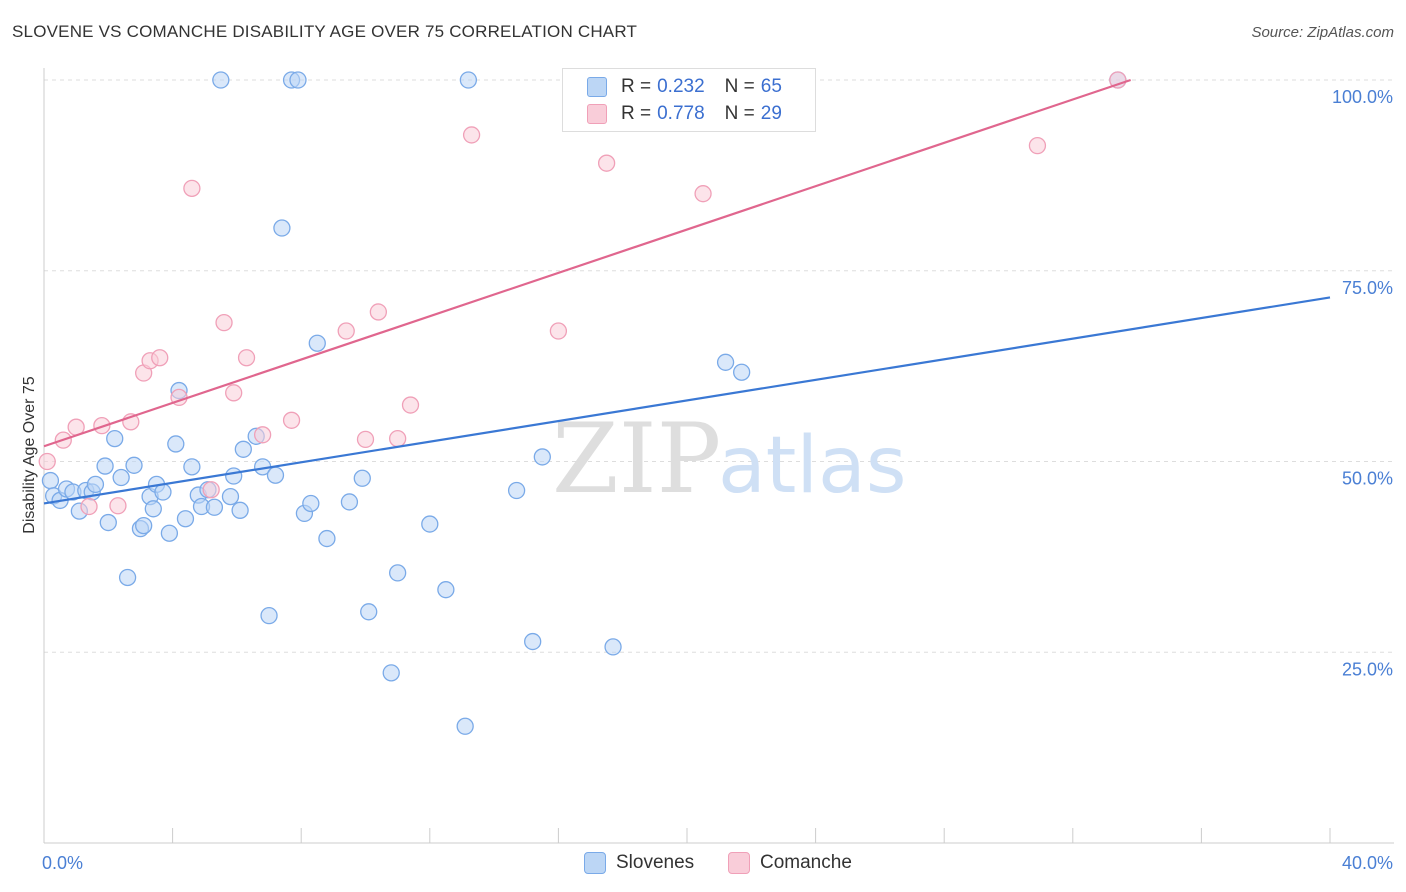 The width and height of the screenshot is (1406, 892). I want to click on legend-label-slovenes: Slovenes, so click(655, 862).